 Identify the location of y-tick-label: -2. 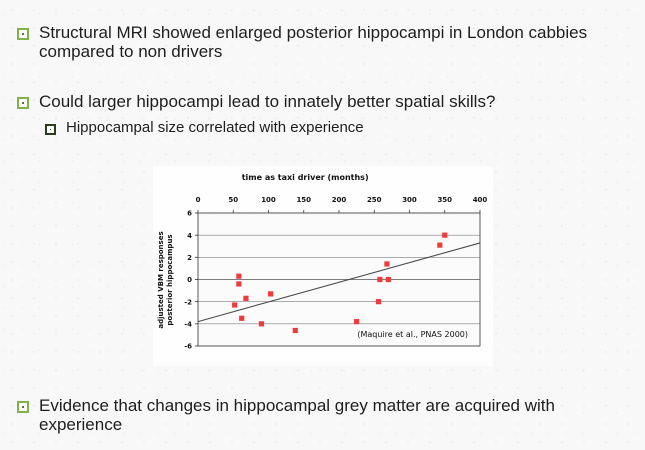
(188, 302).